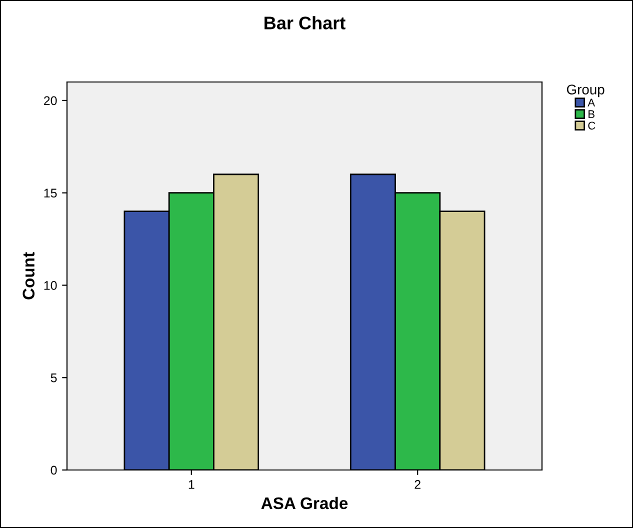  I want to click on x-axis-title: ASA Grade, so click(304, 503).